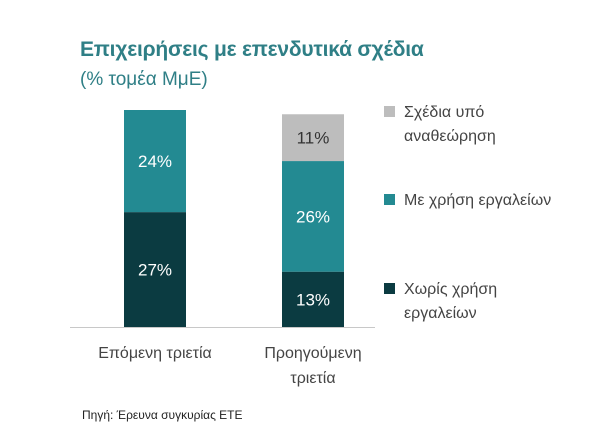 This screenshot has width=613, height=444. What do you see at coordinates (389, 111) in the screenshot?
I see `legend-swatch-σχέδια-υπό-αναθεώρηση` at bounding box center [389, 111].